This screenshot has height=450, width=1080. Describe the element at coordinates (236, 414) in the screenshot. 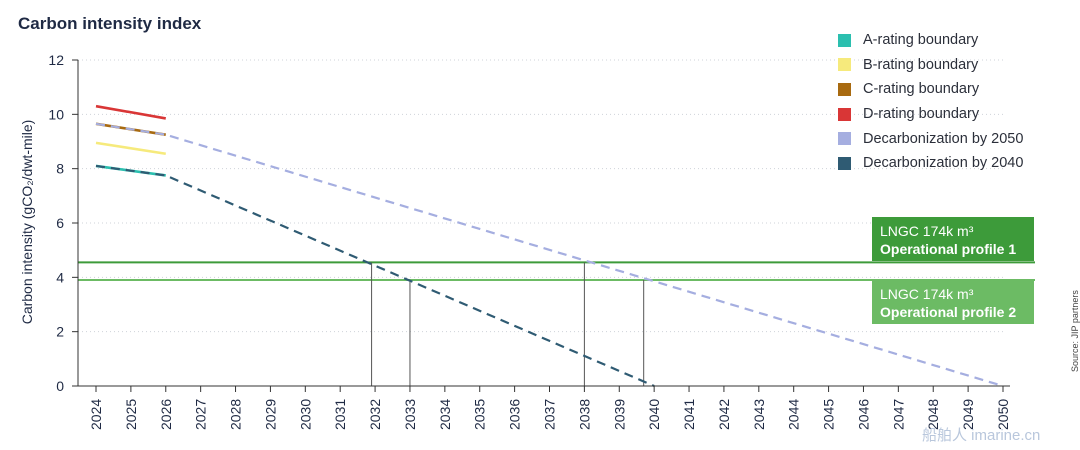

I see `x-tick-label: 2028` at that location.